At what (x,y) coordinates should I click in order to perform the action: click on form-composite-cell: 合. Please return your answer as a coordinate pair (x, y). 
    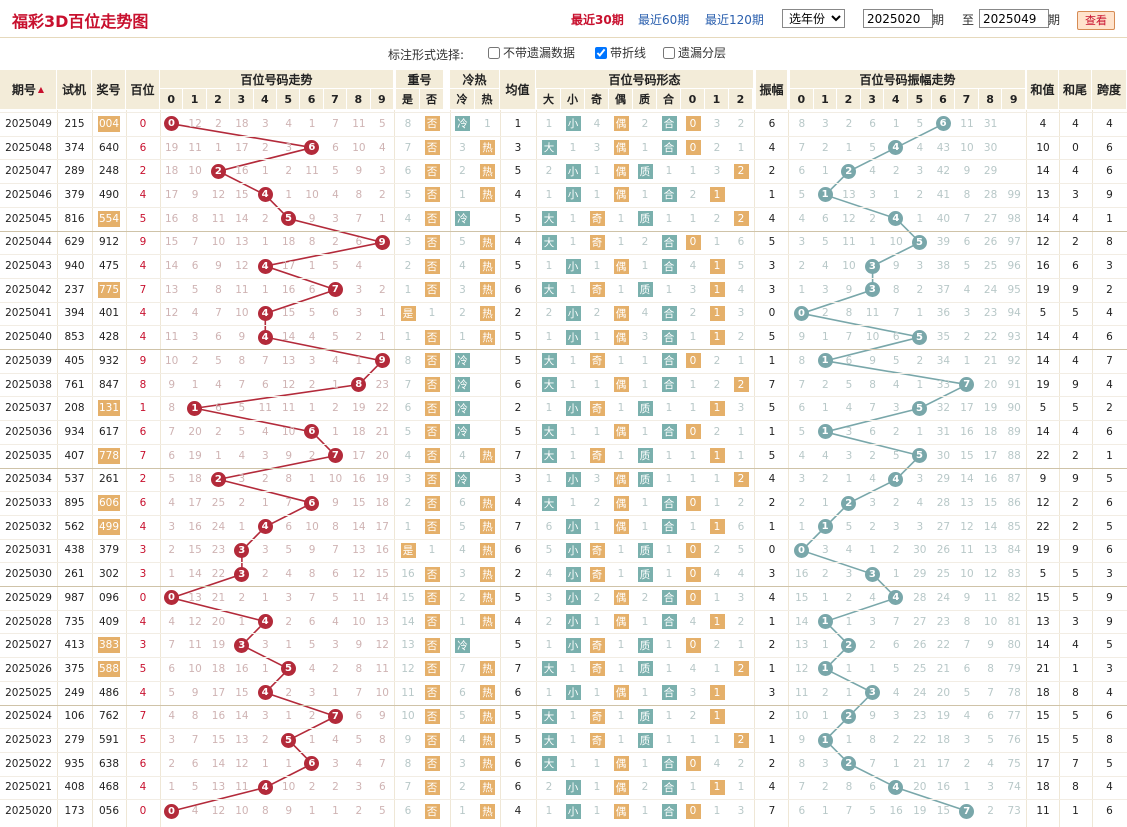
    Looking at the image, I should click on (669, 337).